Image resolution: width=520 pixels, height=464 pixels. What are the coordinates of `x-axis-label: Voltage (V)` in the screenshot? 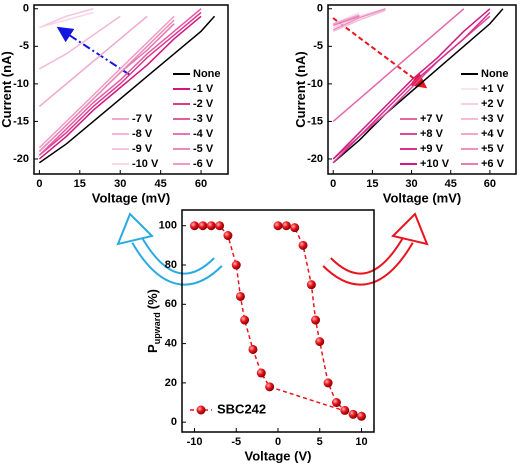 It's located at (278, 455).